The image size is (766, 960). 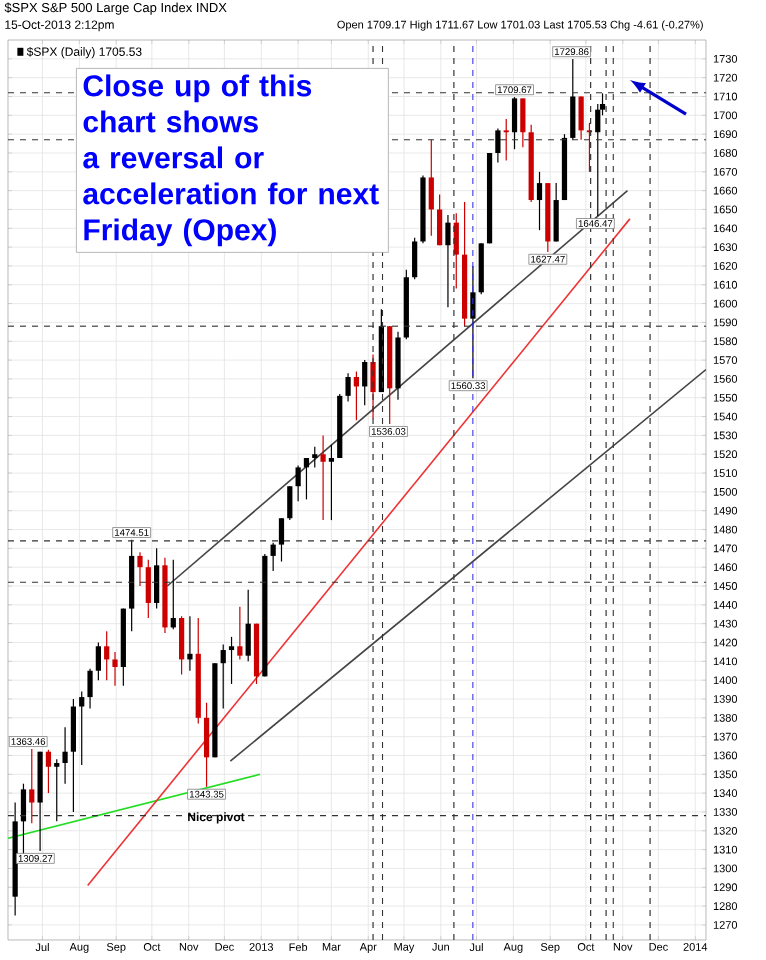 I want to click on annotation: Close up of this chart shows a reversal or acceleration for next Friday (Opex), so click(x=231, y=160).